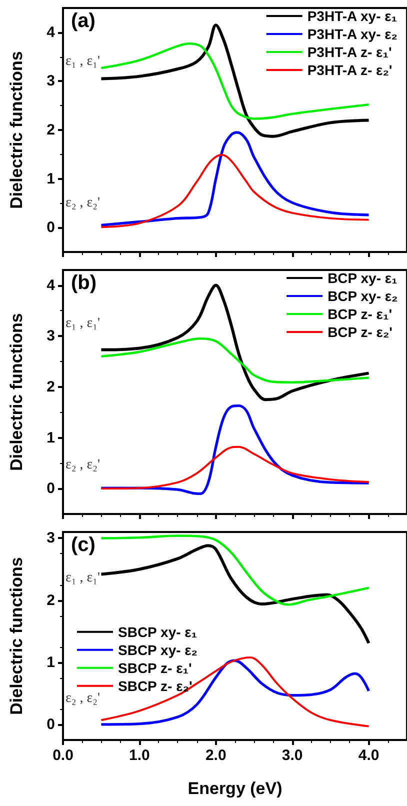 The height and width of the screenshot is (806, 407). Describe the element at coordinates (158, 650) in the screenshot. I see `legend-label: SBCP xy- ε₂` at that location.